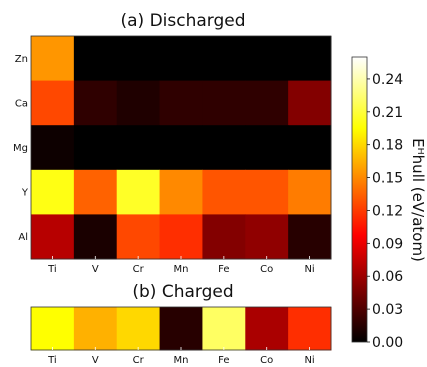 The height and width of the screenshot is (367, 427). I want to click on y-tick-label: Y, so click(25, 193).